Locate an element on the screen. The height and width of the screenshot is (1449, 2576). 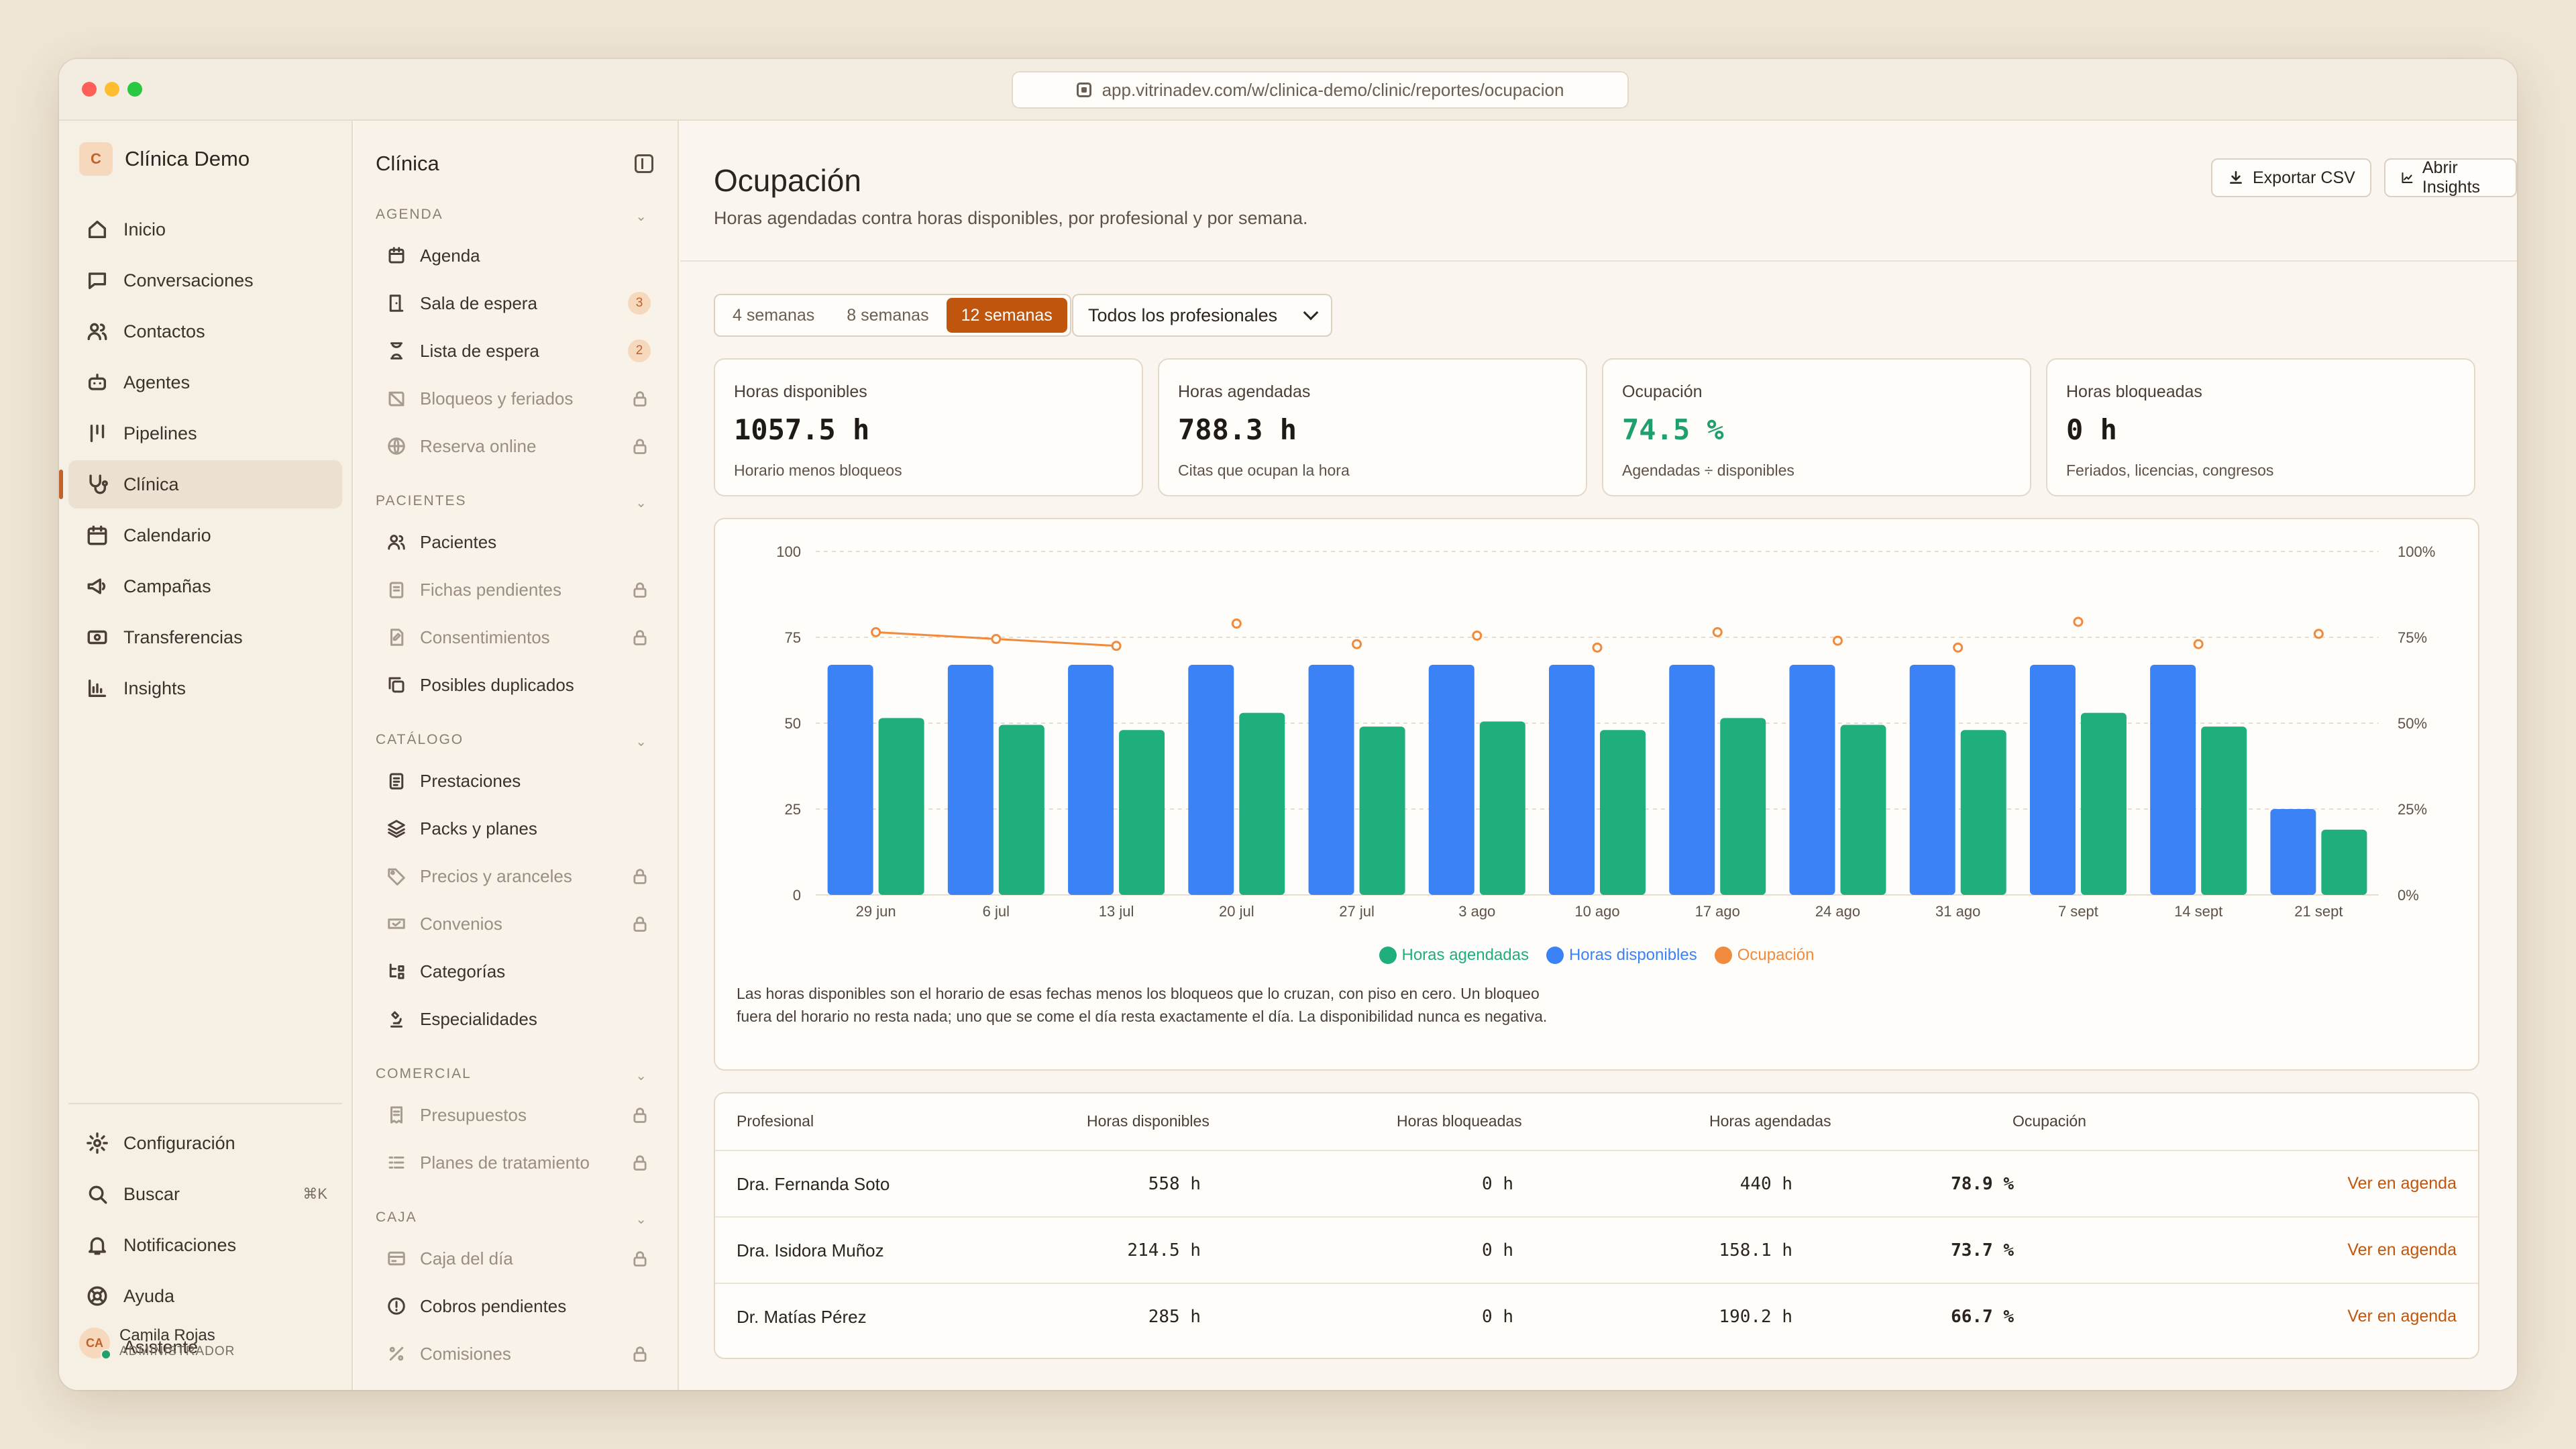
layers-icon is located at coordinates (396, 828).